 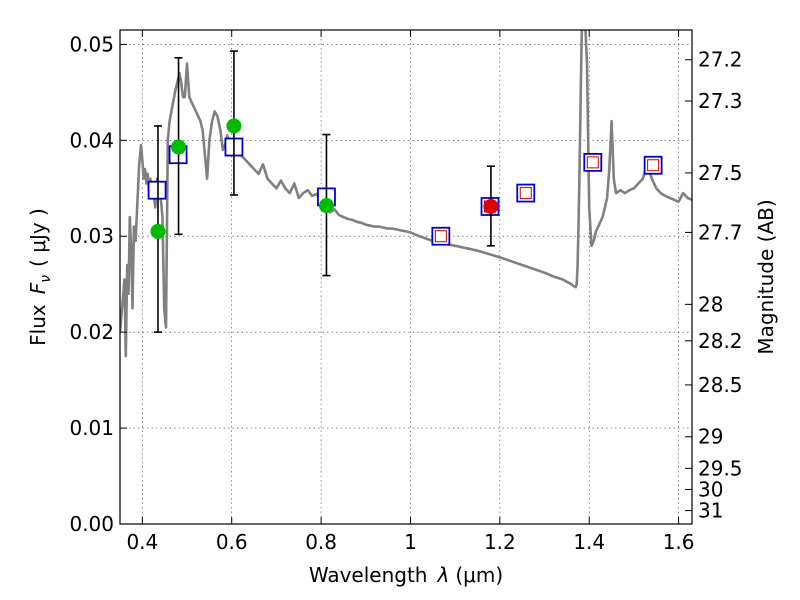 What do you see at coordinates (710, 437) in the screenshot?
I see `y2-tick-label: 29` at bounding box center [710, 437].